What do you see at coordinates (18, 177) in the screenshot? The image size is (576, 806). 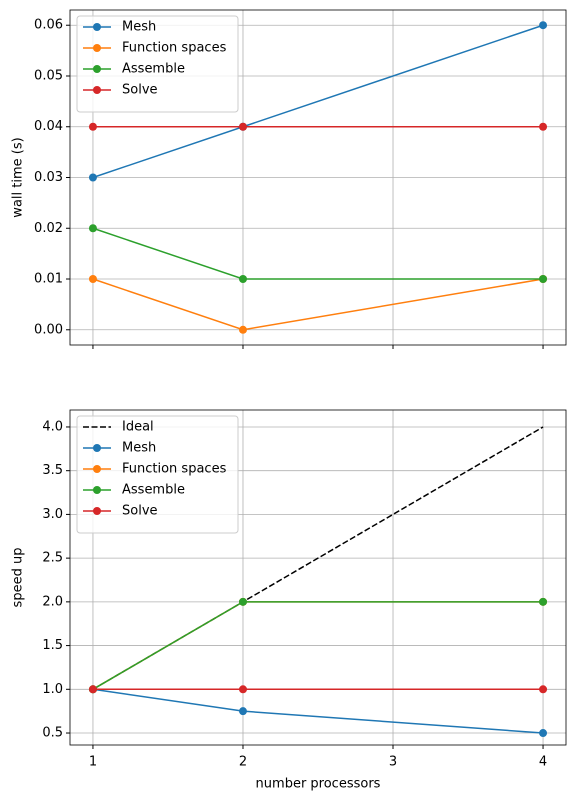 I see `y-axis-label: wall time (s)` at bounding box center [18, 177].